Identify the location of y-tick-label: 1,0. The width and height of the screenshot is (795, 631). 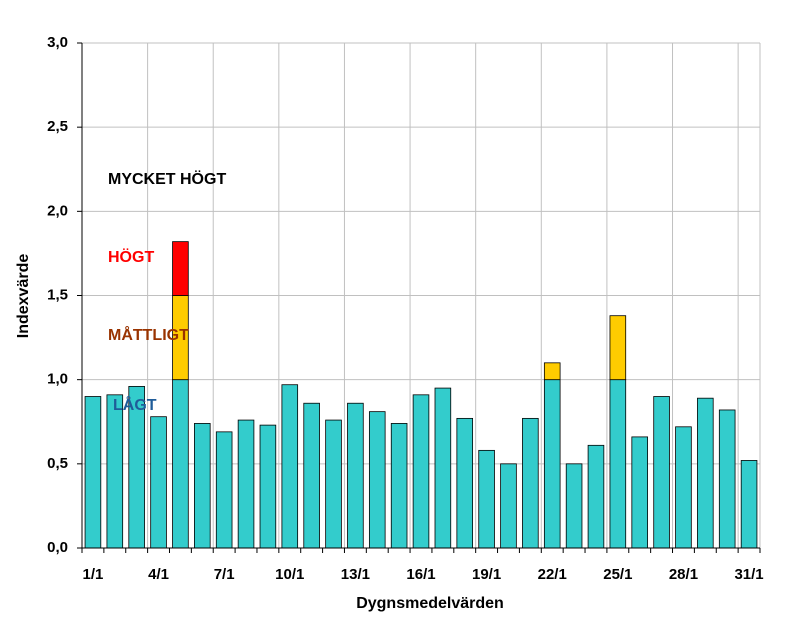
(57, 379).